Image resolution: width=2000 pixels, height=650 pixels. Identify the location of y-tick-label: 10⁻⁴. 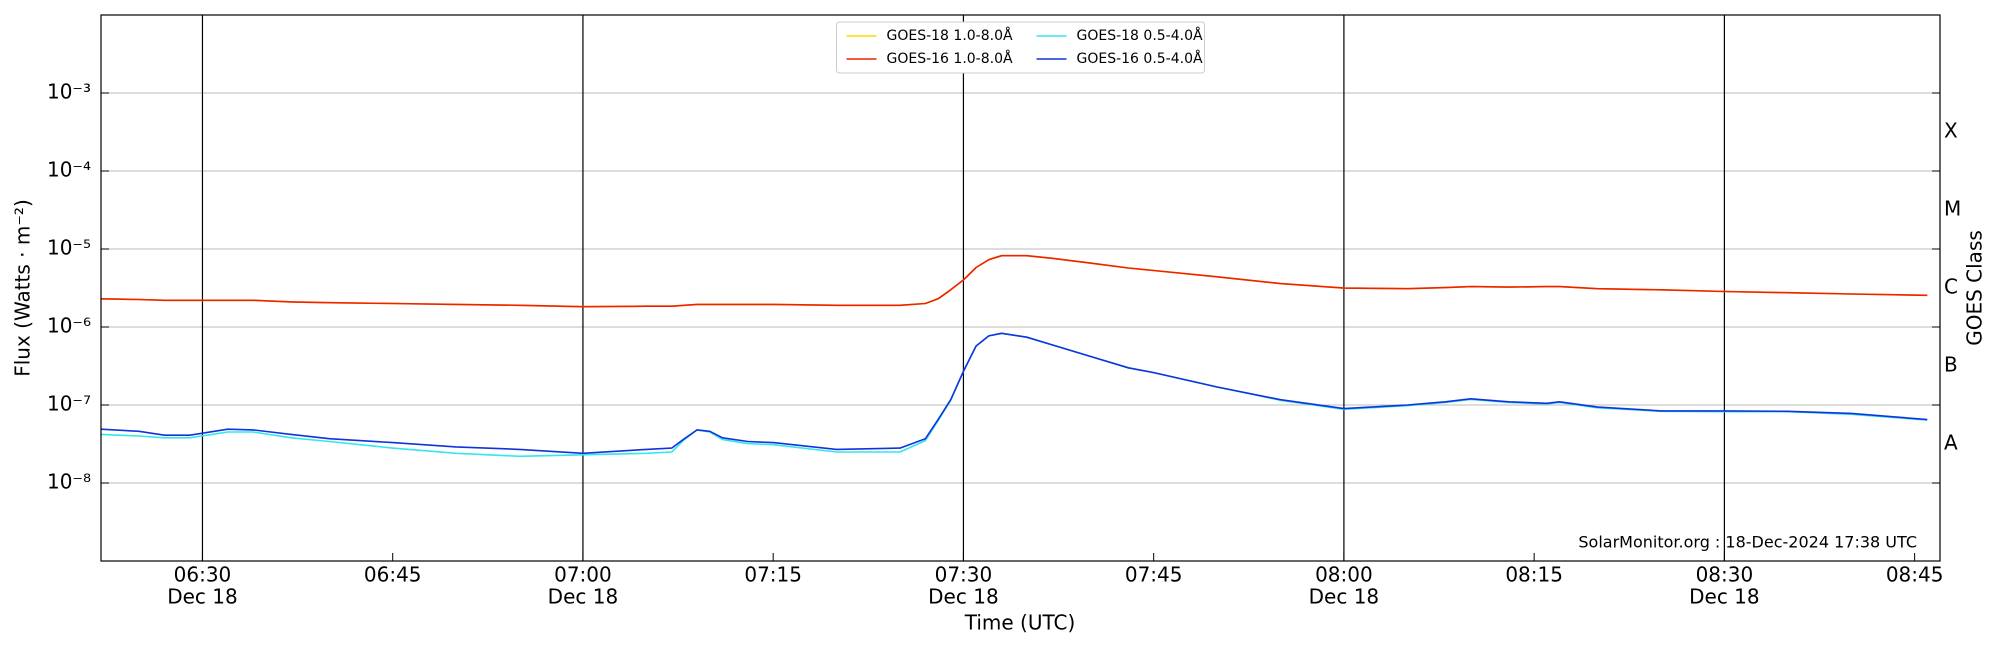
(69, 170).